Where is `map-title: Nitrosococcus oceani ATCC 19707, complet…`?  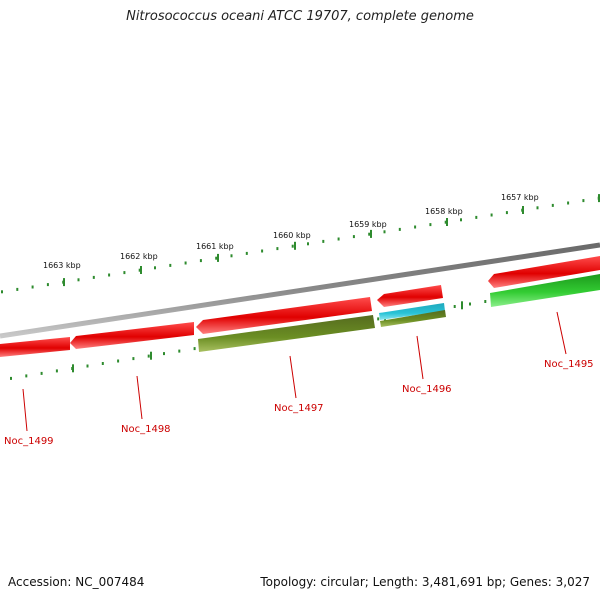 map-title: Nitrosococcus oceani ATCC 19707, complet… is located at coordinates (300, 16).